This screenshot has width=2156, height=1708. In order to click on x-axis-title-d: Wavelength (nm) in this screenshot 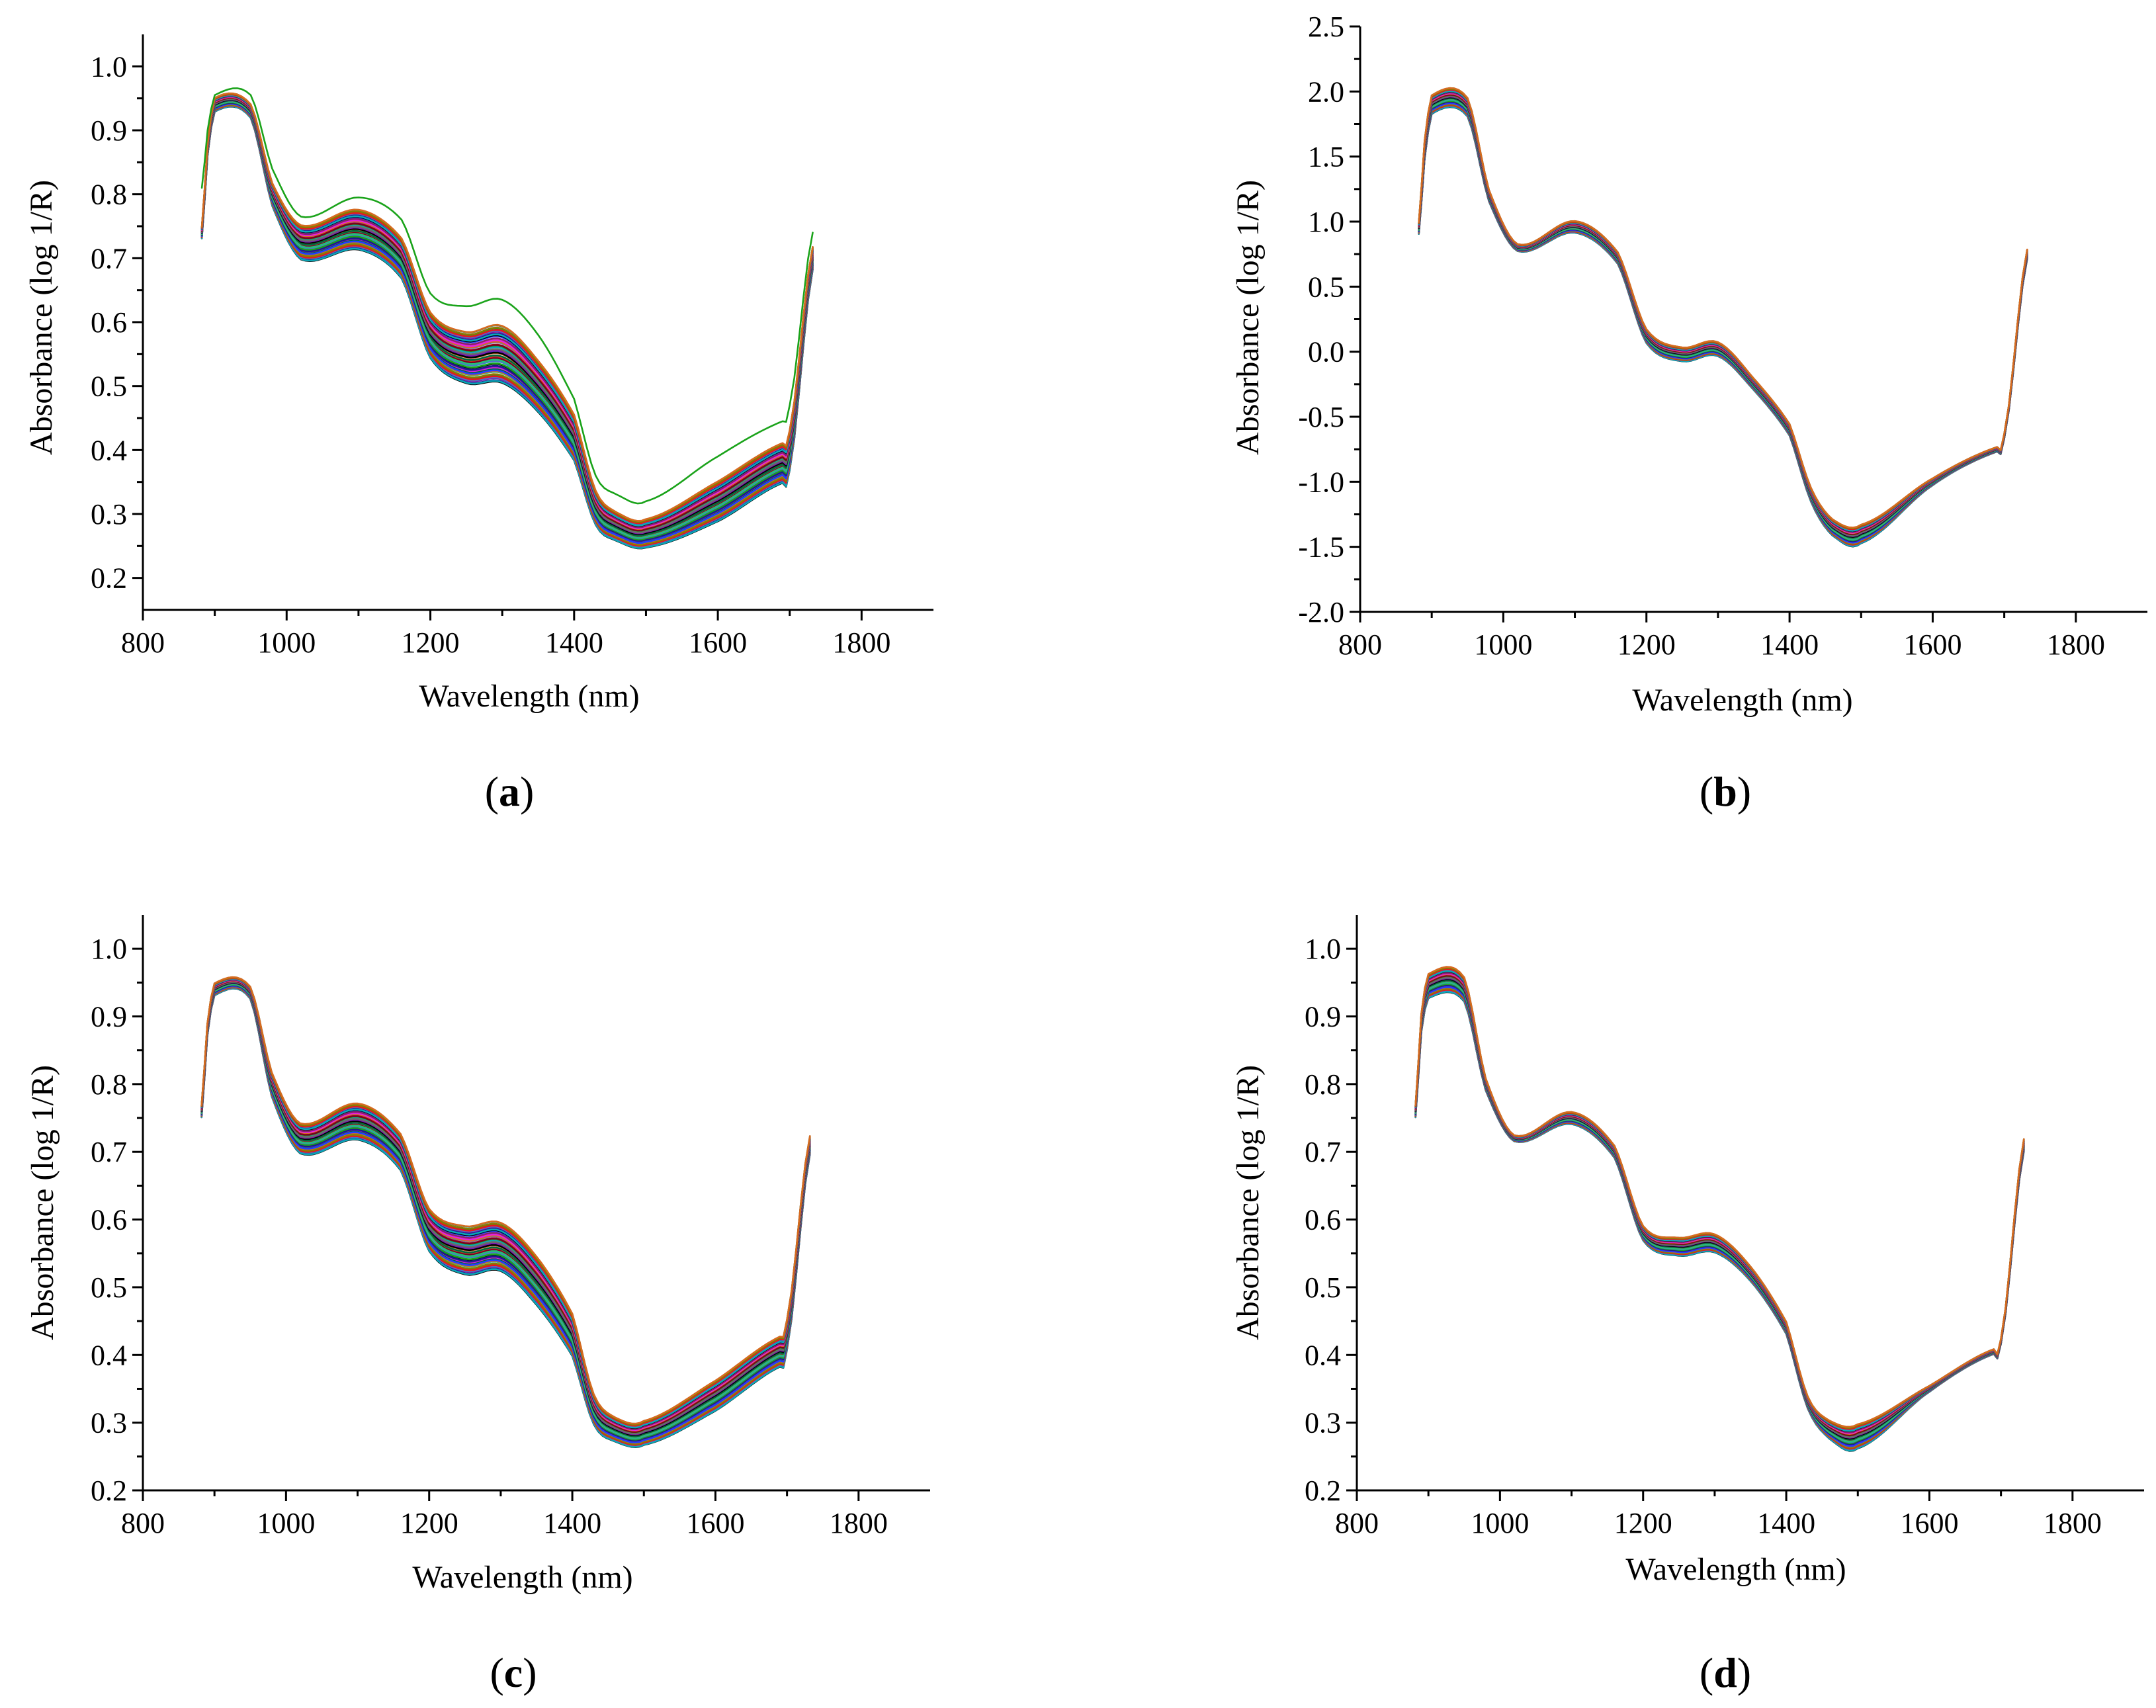, I will do `click(1735, 1569)`.